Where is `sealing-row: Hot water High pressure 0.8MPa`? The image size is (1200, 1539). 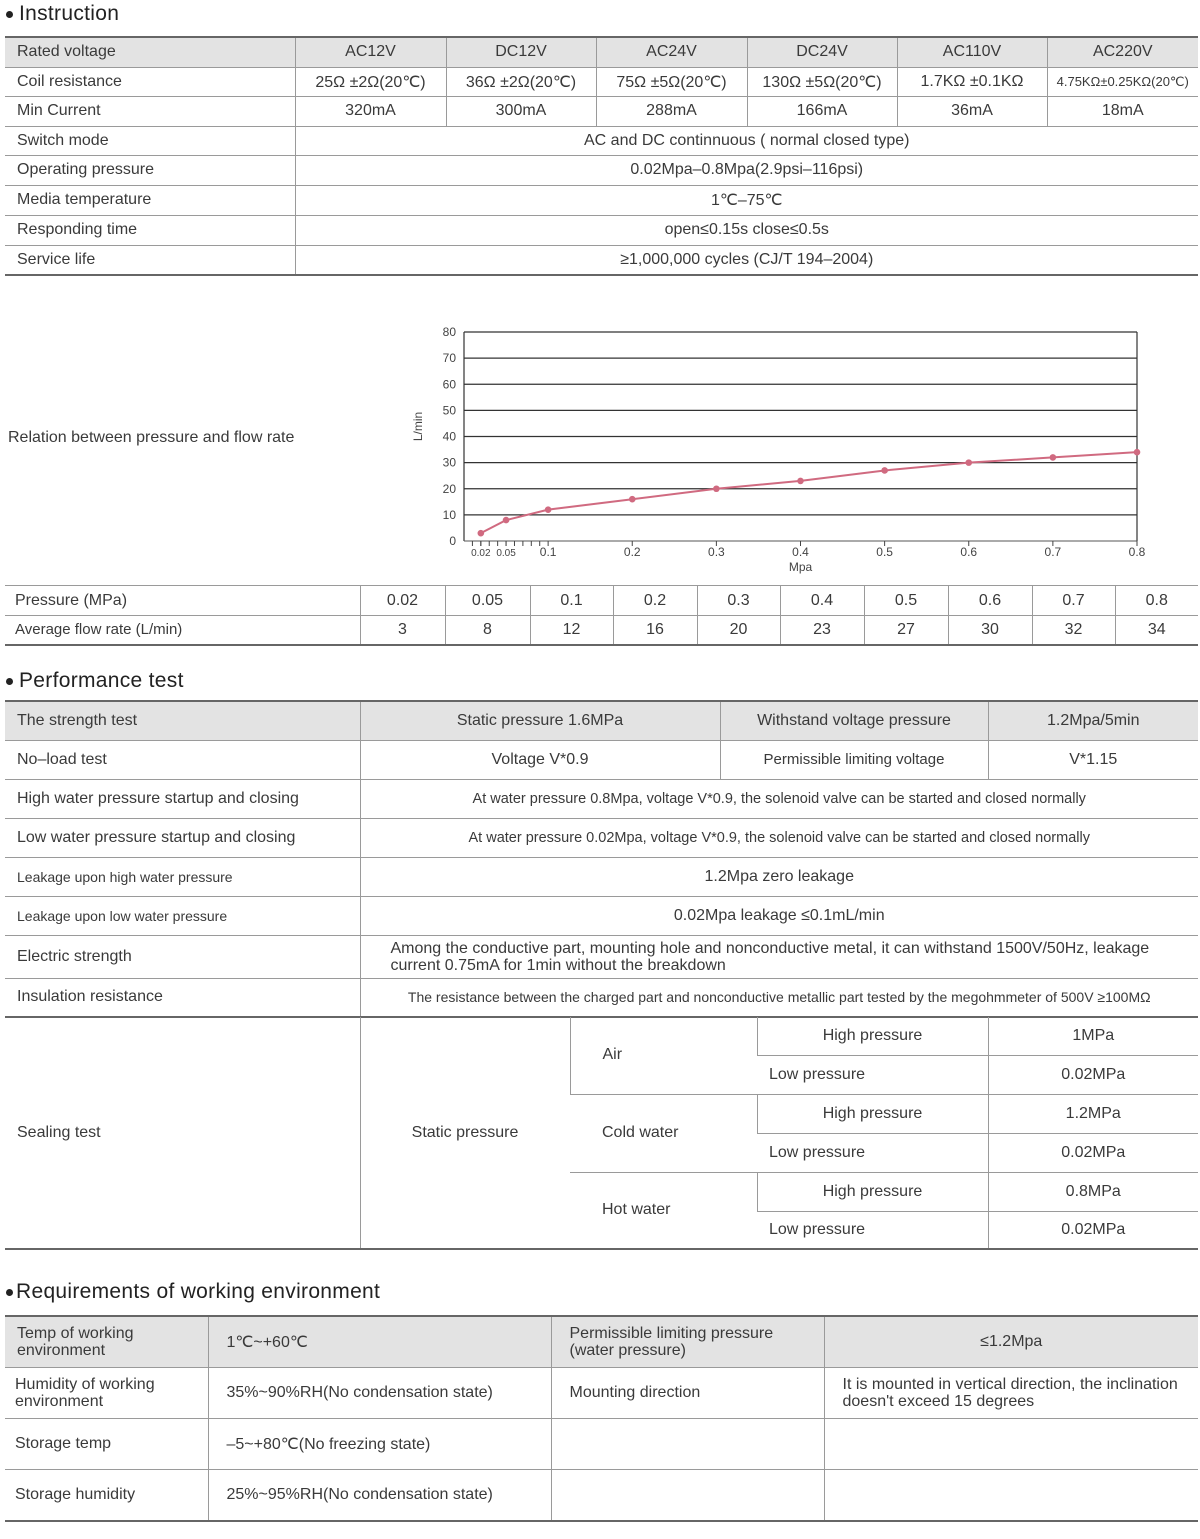
sealing-row: Hot water High pressure 0.8MPa is located at coordinates (601, 1211).